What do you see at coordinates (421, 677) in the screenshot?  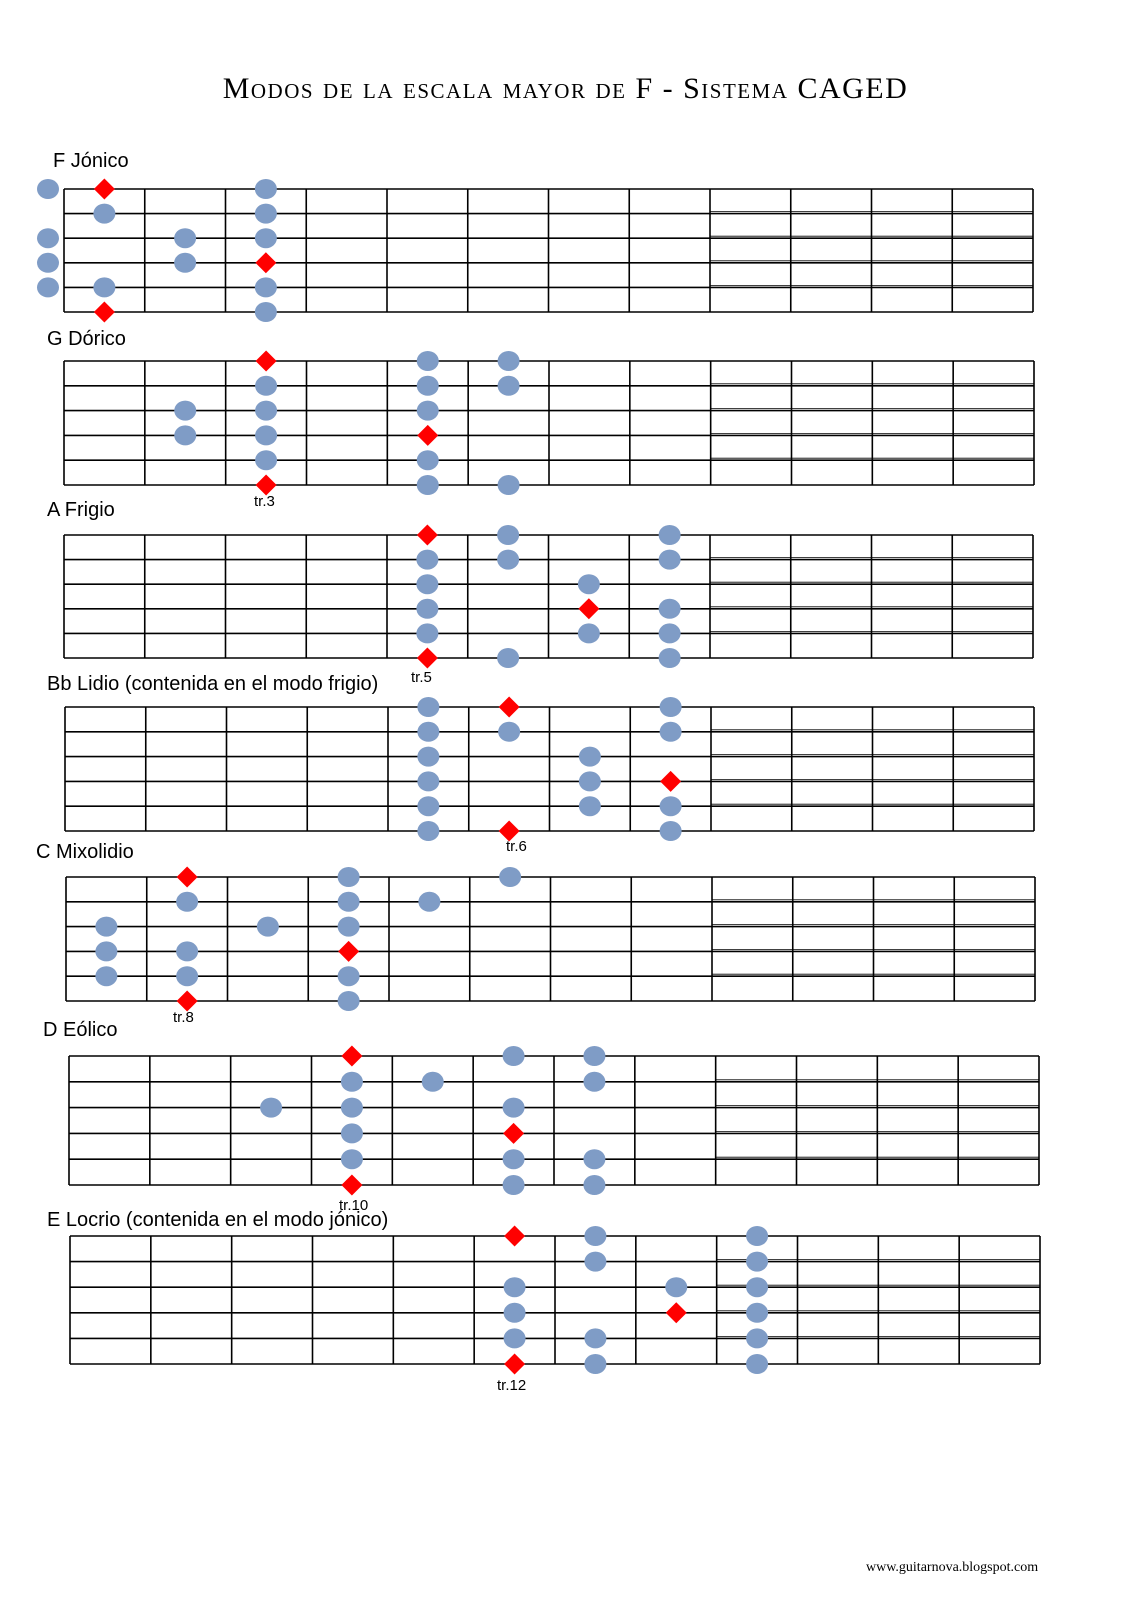 I see `start-fret-label-a-frigio: tr.5` at bounding box center [421, 677].